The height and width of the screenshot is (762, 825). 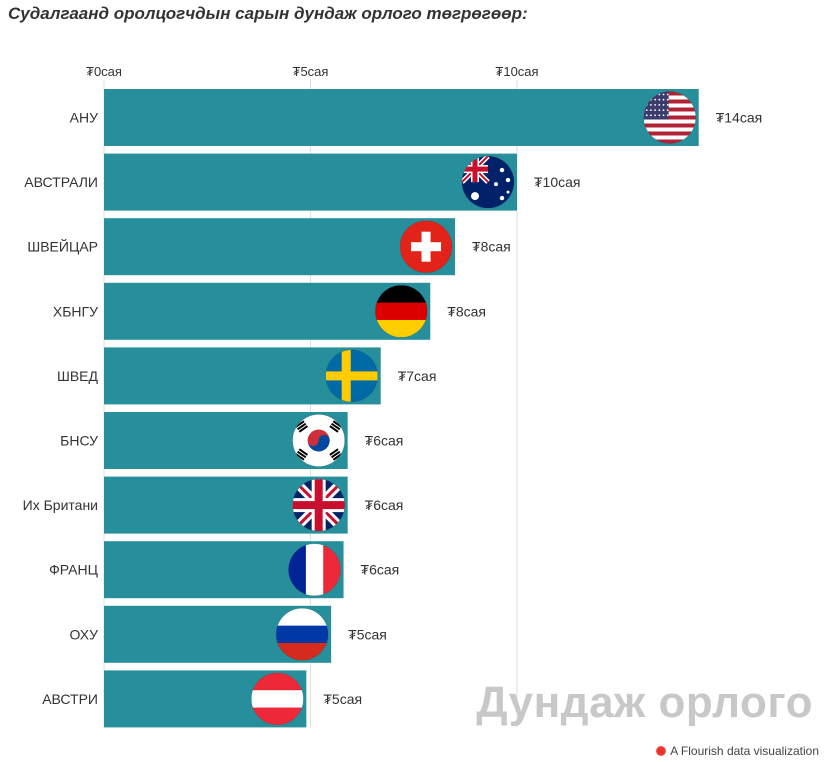 I want to click on category-label: АНУ, so click(x=84, y=118).